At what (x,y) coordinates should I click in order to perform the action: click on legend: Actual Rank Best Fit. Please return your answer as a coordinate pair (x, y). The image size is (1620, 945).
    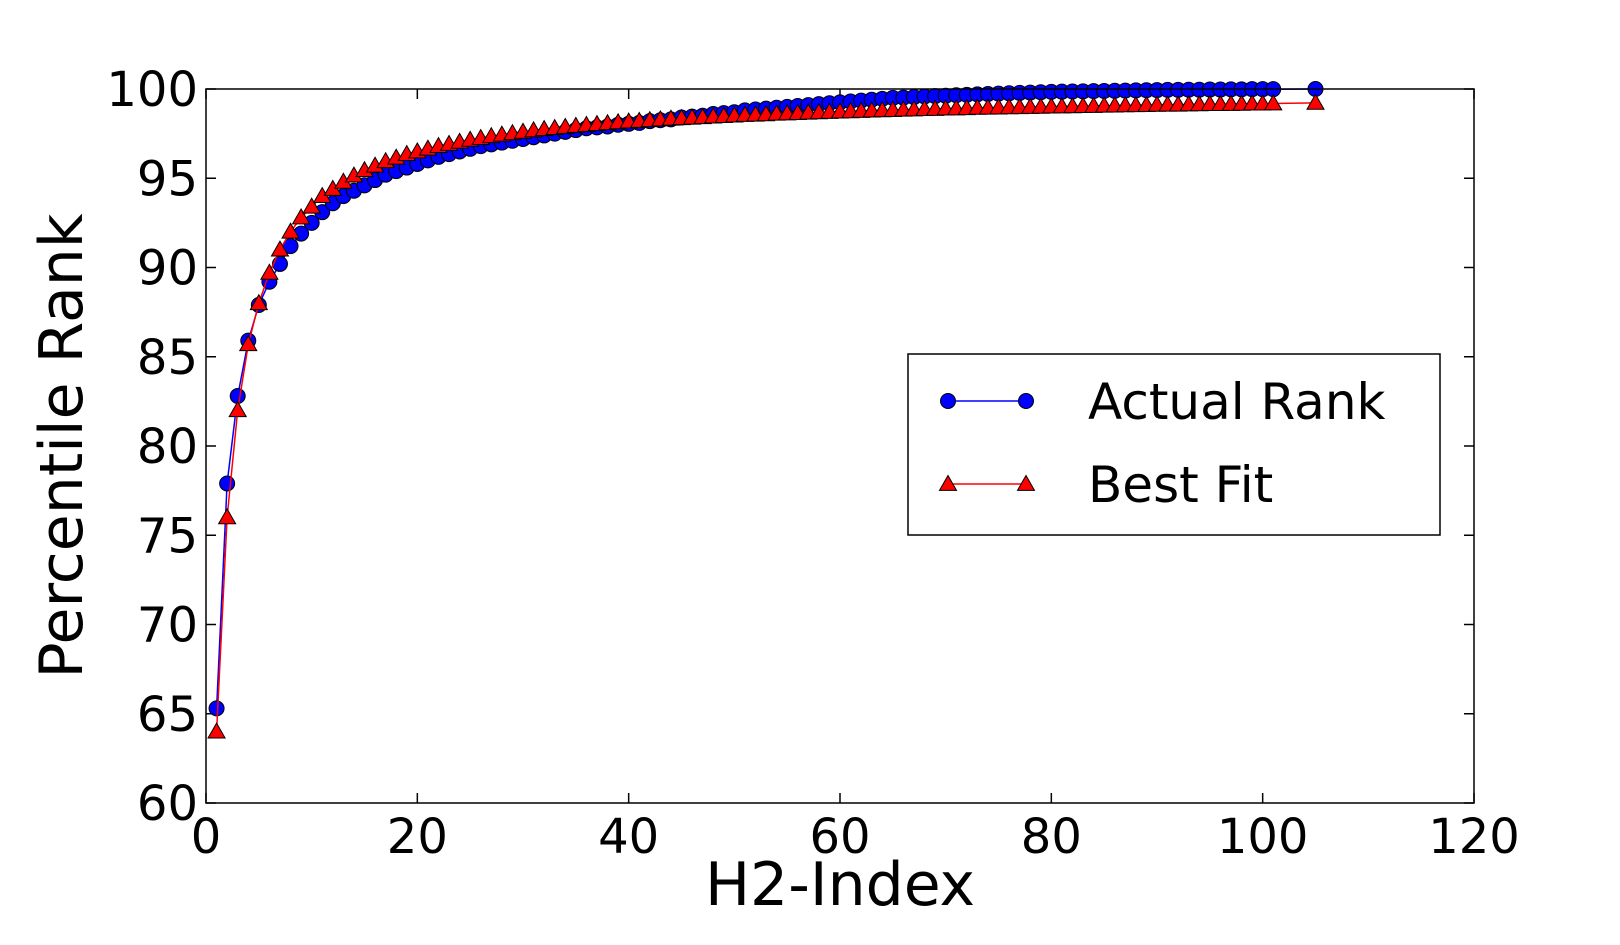
    Looking at the image, I should click on (1174, 444).